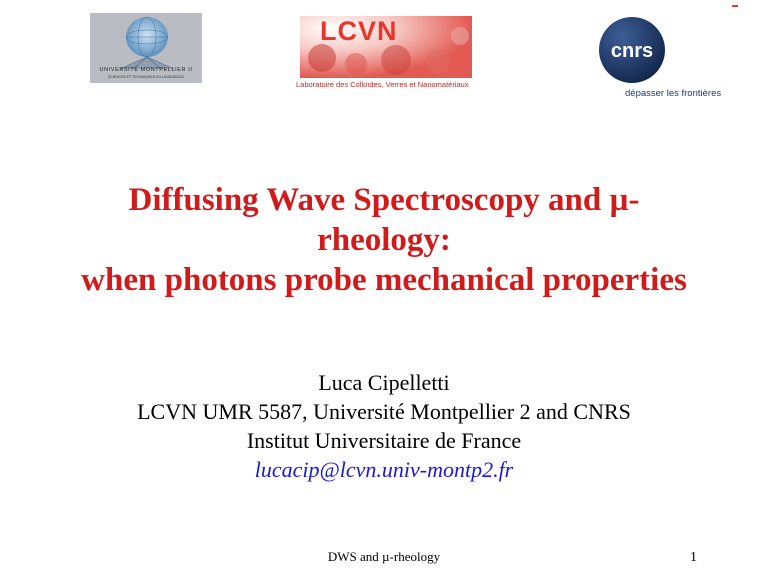 This screenshot has width=768, height=576. I want to click on page-number: 1, so click(693, 557).